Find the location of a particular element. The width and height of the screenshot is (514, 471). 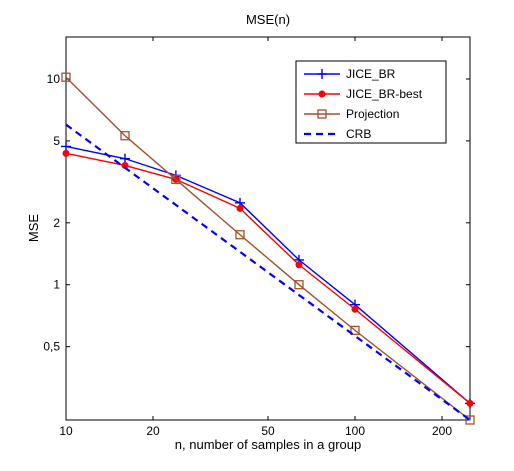

y-tick-label: 2 is located at coordinates (56, 223).